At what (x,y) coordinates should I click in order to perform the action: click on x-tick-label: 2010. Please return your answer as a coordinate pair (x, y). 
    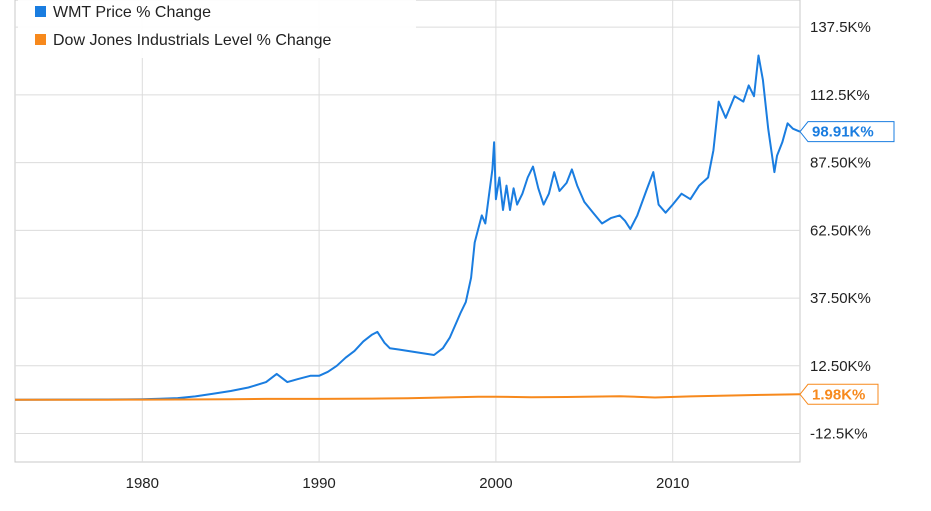
    Looking at the image, I should click on (672, 483).